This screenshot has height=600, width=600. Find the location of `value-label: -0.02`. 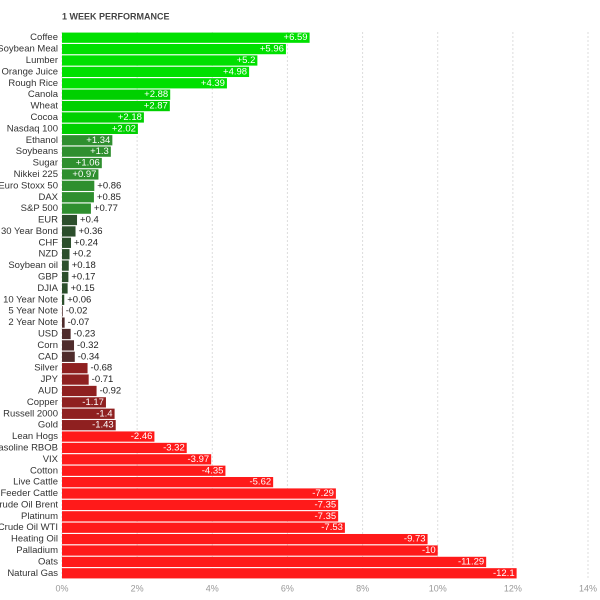

value-label: -0.02 is located at coordinates (77, 311).